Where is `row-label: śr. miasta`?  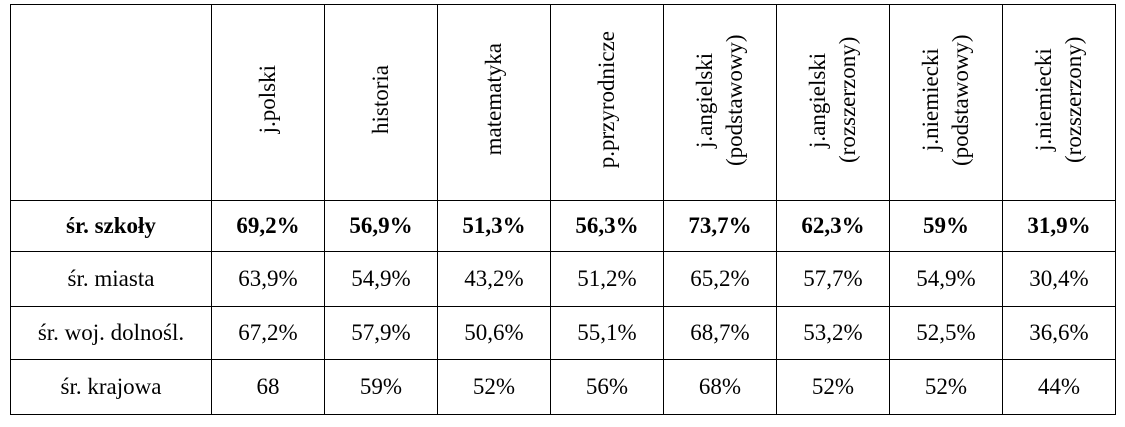
row-label: śr. miasta is located at coordinates (111, 279).